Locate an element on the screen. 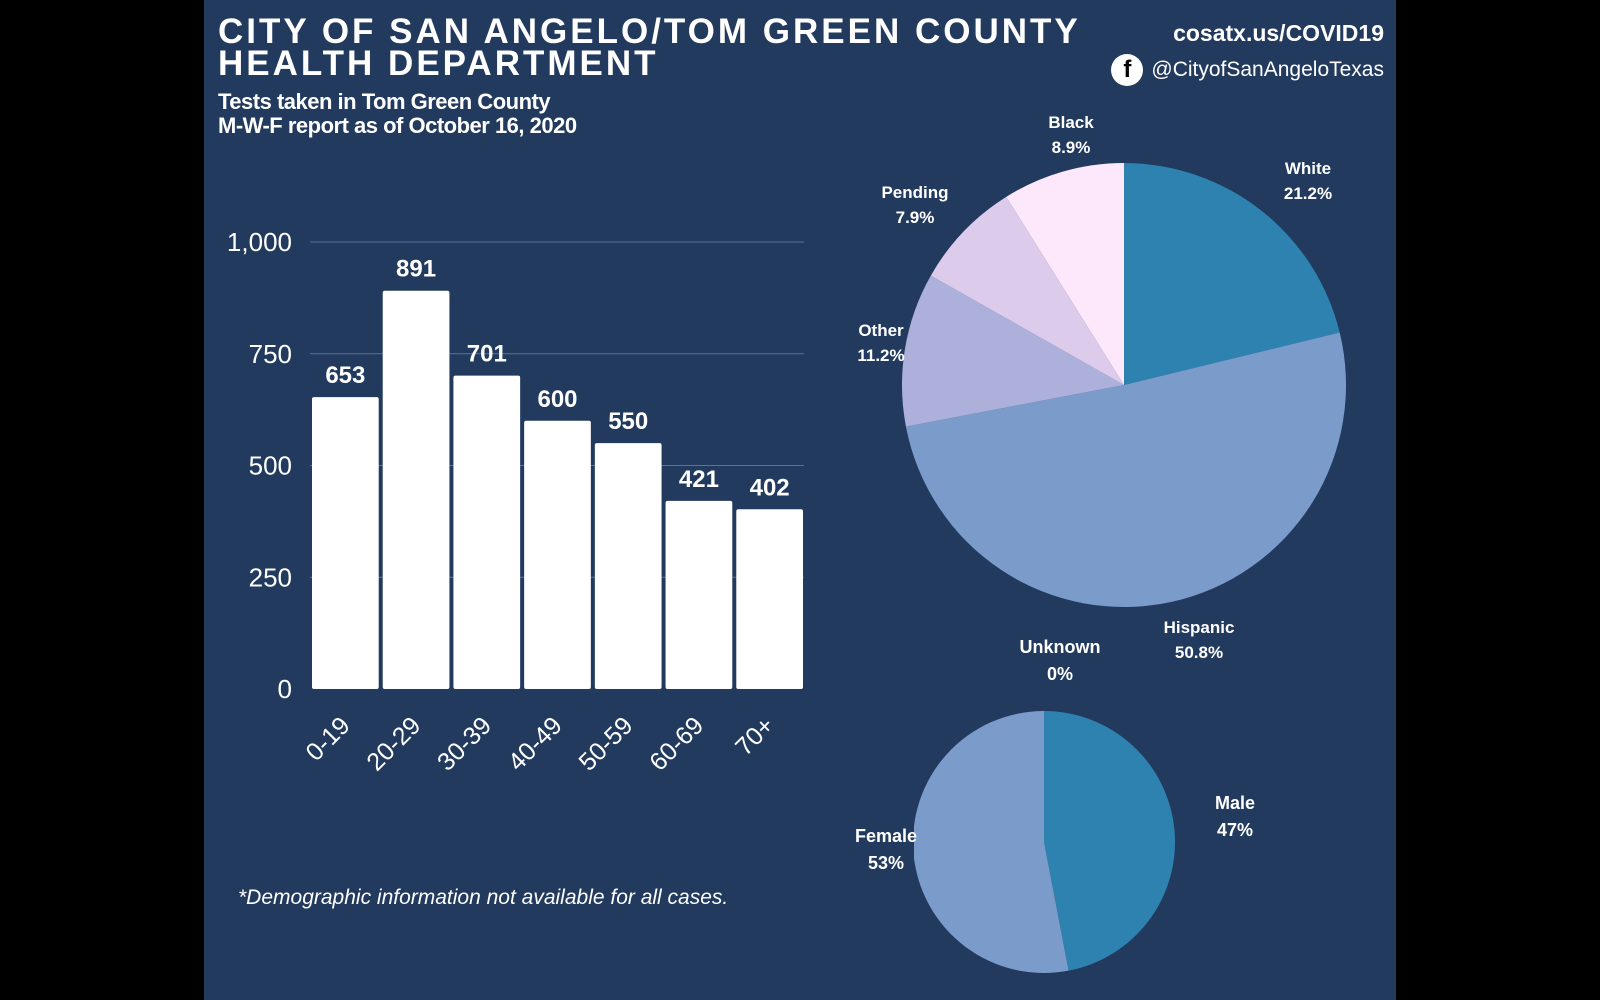  pie-slice-pending is located at coordinates (1027, 290).